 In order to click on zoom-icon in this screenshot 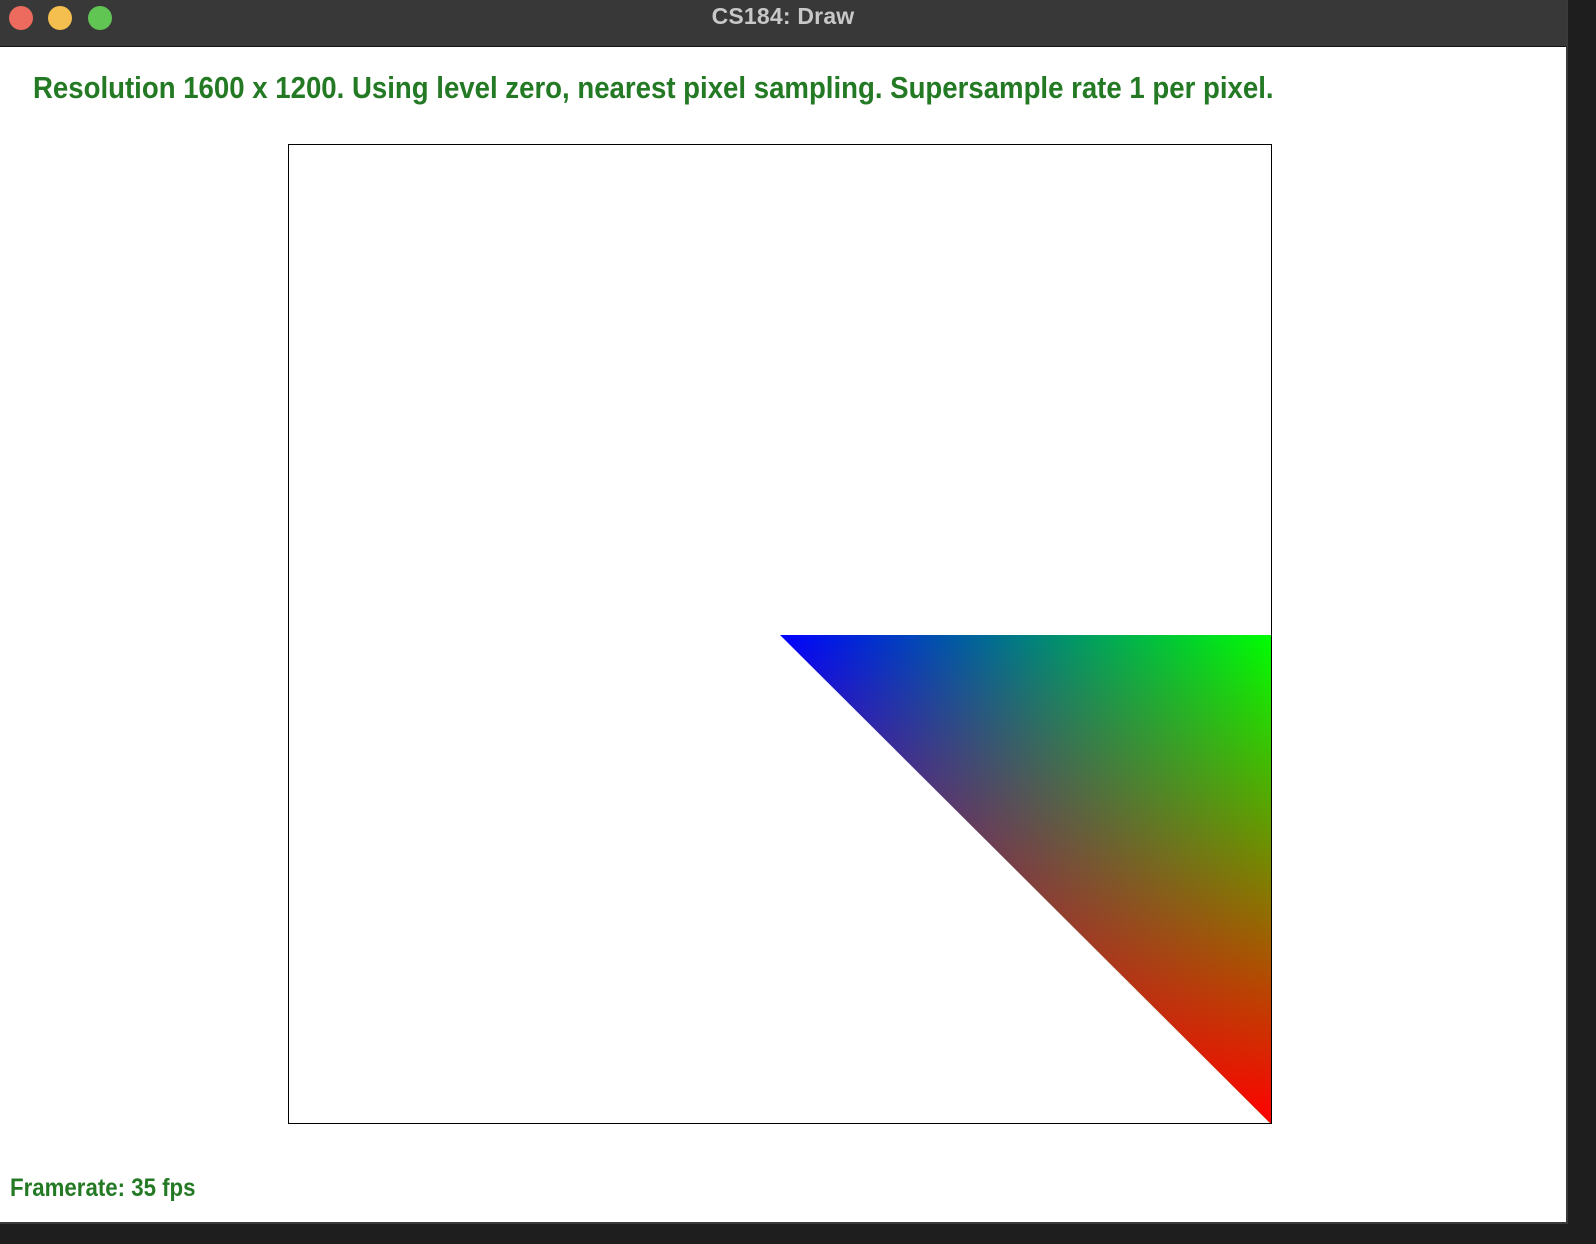, I will do `click(100, 18)`.